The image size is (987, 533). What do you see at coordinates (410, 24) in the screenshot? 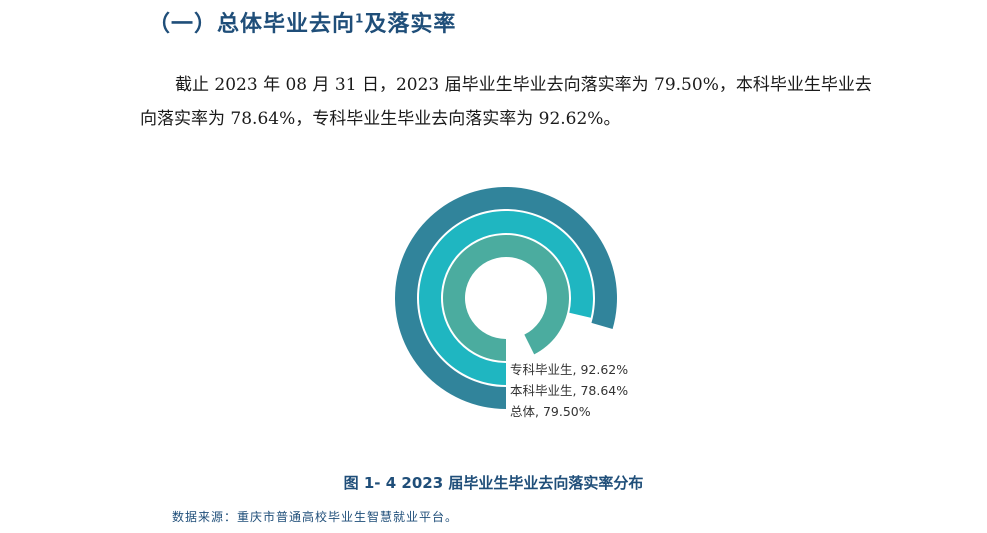
I see `section-heading-suffix: 及落实率` at bounding box center [410, 24].